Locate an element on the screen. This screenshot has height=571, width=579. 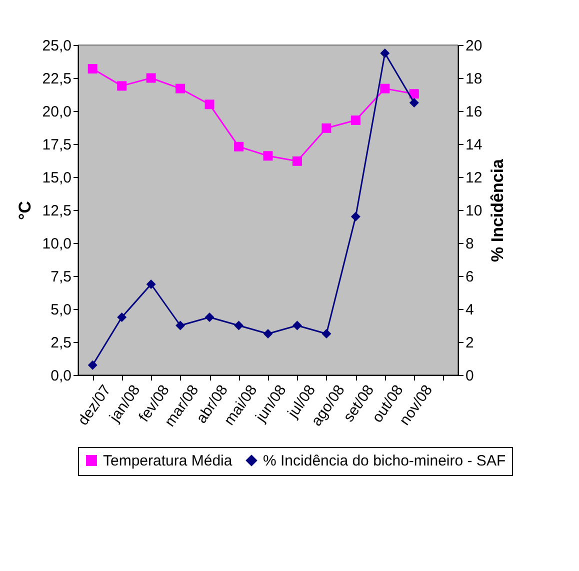
y2-tick-label: 8 is located at coordinates (470, 244).